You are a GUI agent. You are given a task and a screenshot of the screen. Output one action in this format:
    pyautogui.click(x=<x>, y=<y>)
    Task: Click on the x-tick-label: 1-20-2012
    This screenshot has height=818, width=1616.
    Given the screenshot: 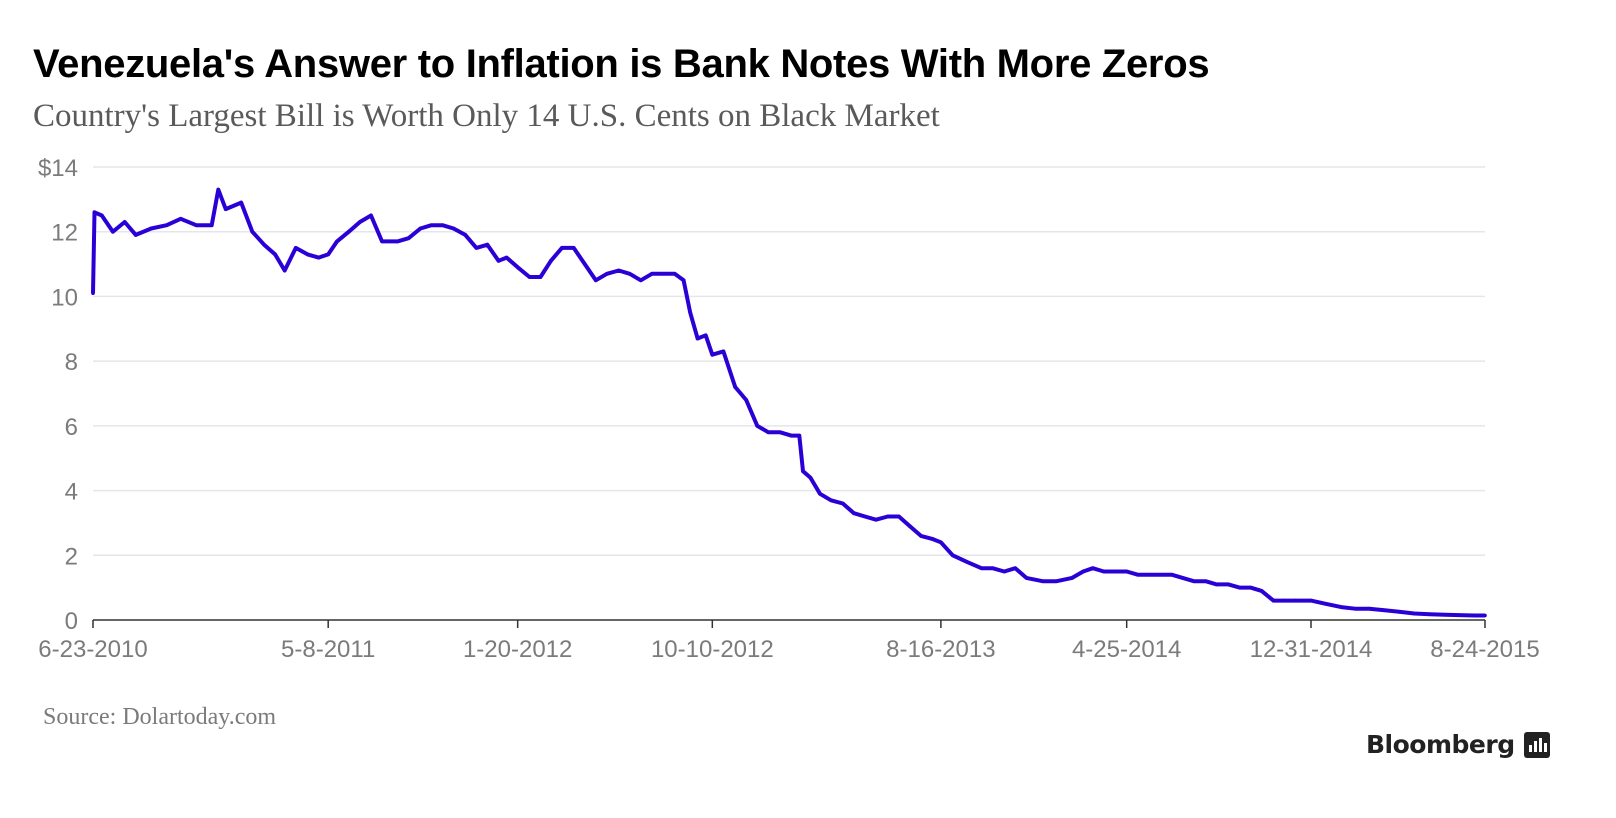 What is the action you would take?
    pyautogui.click(x=517, y=649)
    